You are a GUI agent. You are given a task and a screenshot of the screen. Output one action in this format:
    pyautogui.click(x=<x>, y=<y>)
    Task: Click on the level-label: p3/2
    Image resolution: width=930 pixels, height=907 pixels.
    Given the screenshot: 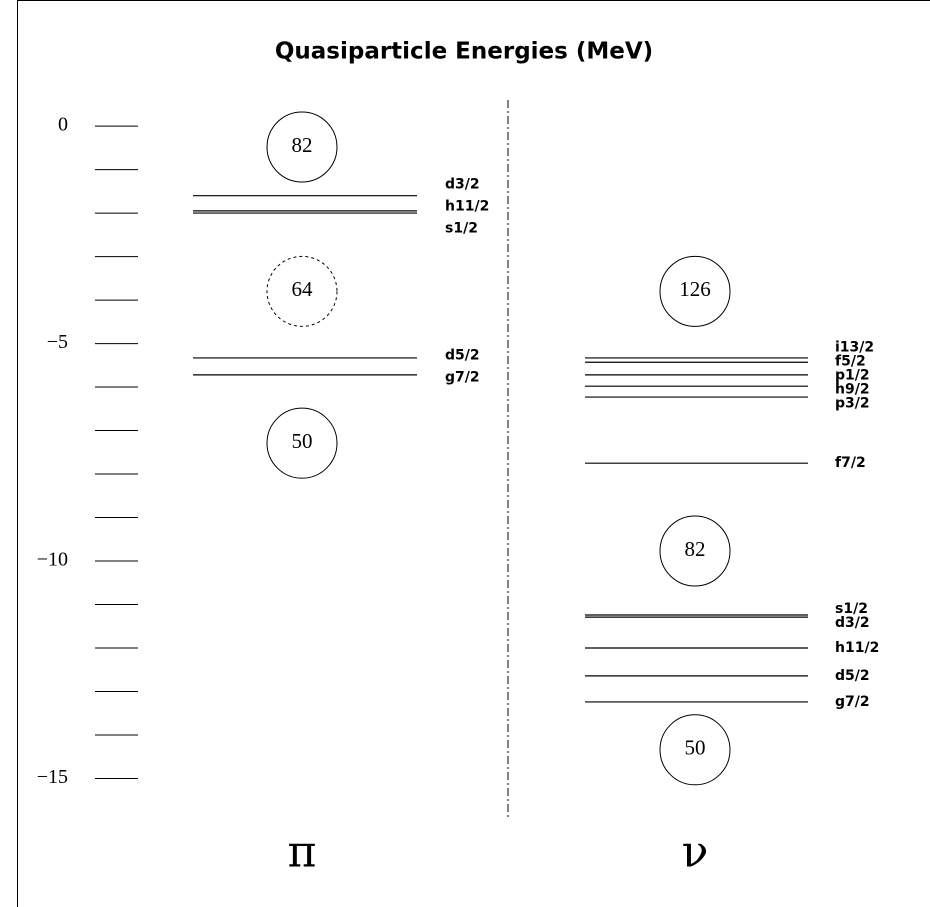 What is the action you would take?
    pyautogui.click(x=852, y=404)
    